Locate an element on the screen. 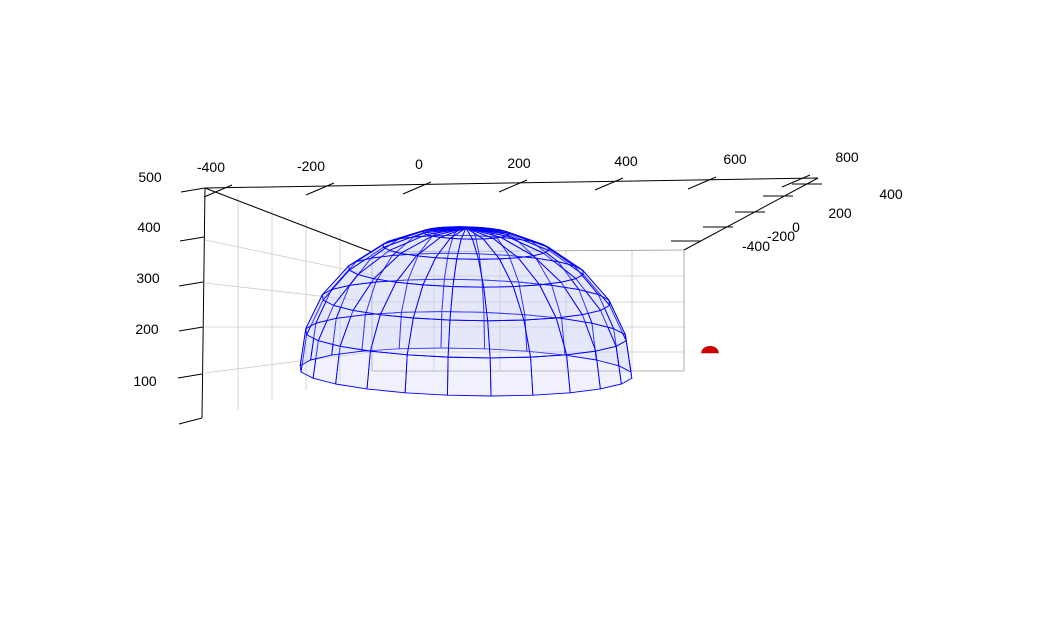 This screenshot has width=1039, height=623. z-tick-label: 100 is located at coordinates (145, 381).